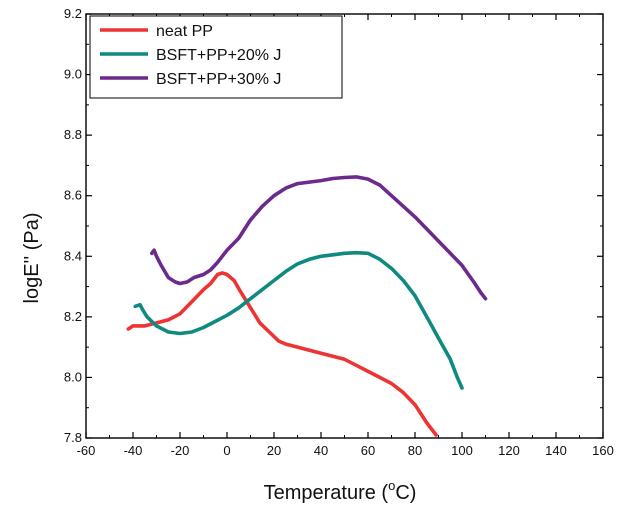  I want to click on legend: neat PP BSFT+PP+20% J BSFT+PP+30% J, so click(216, 57).